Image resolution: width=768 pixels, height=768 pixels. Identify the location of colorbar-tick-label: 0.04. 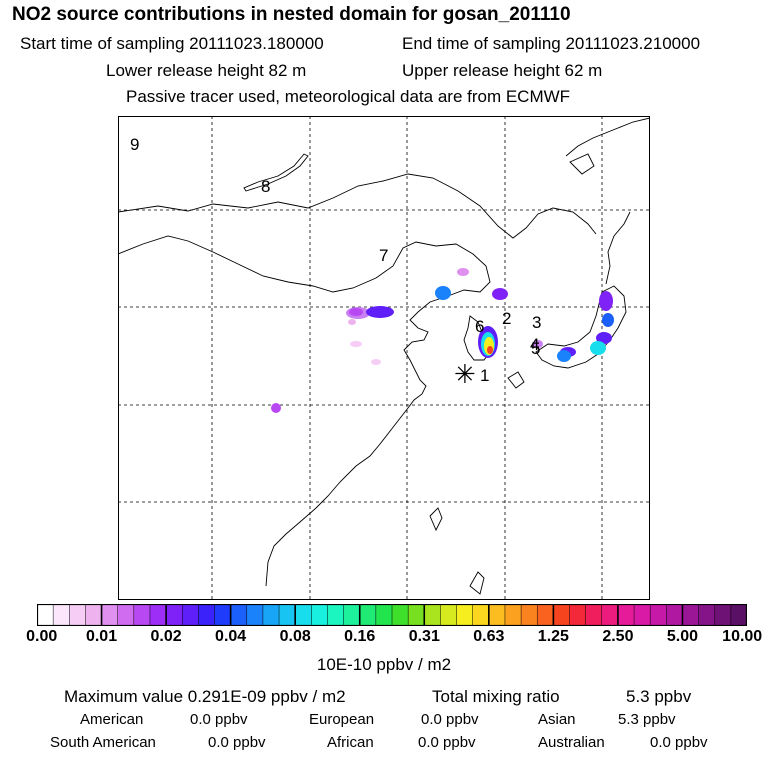
(231, 636).